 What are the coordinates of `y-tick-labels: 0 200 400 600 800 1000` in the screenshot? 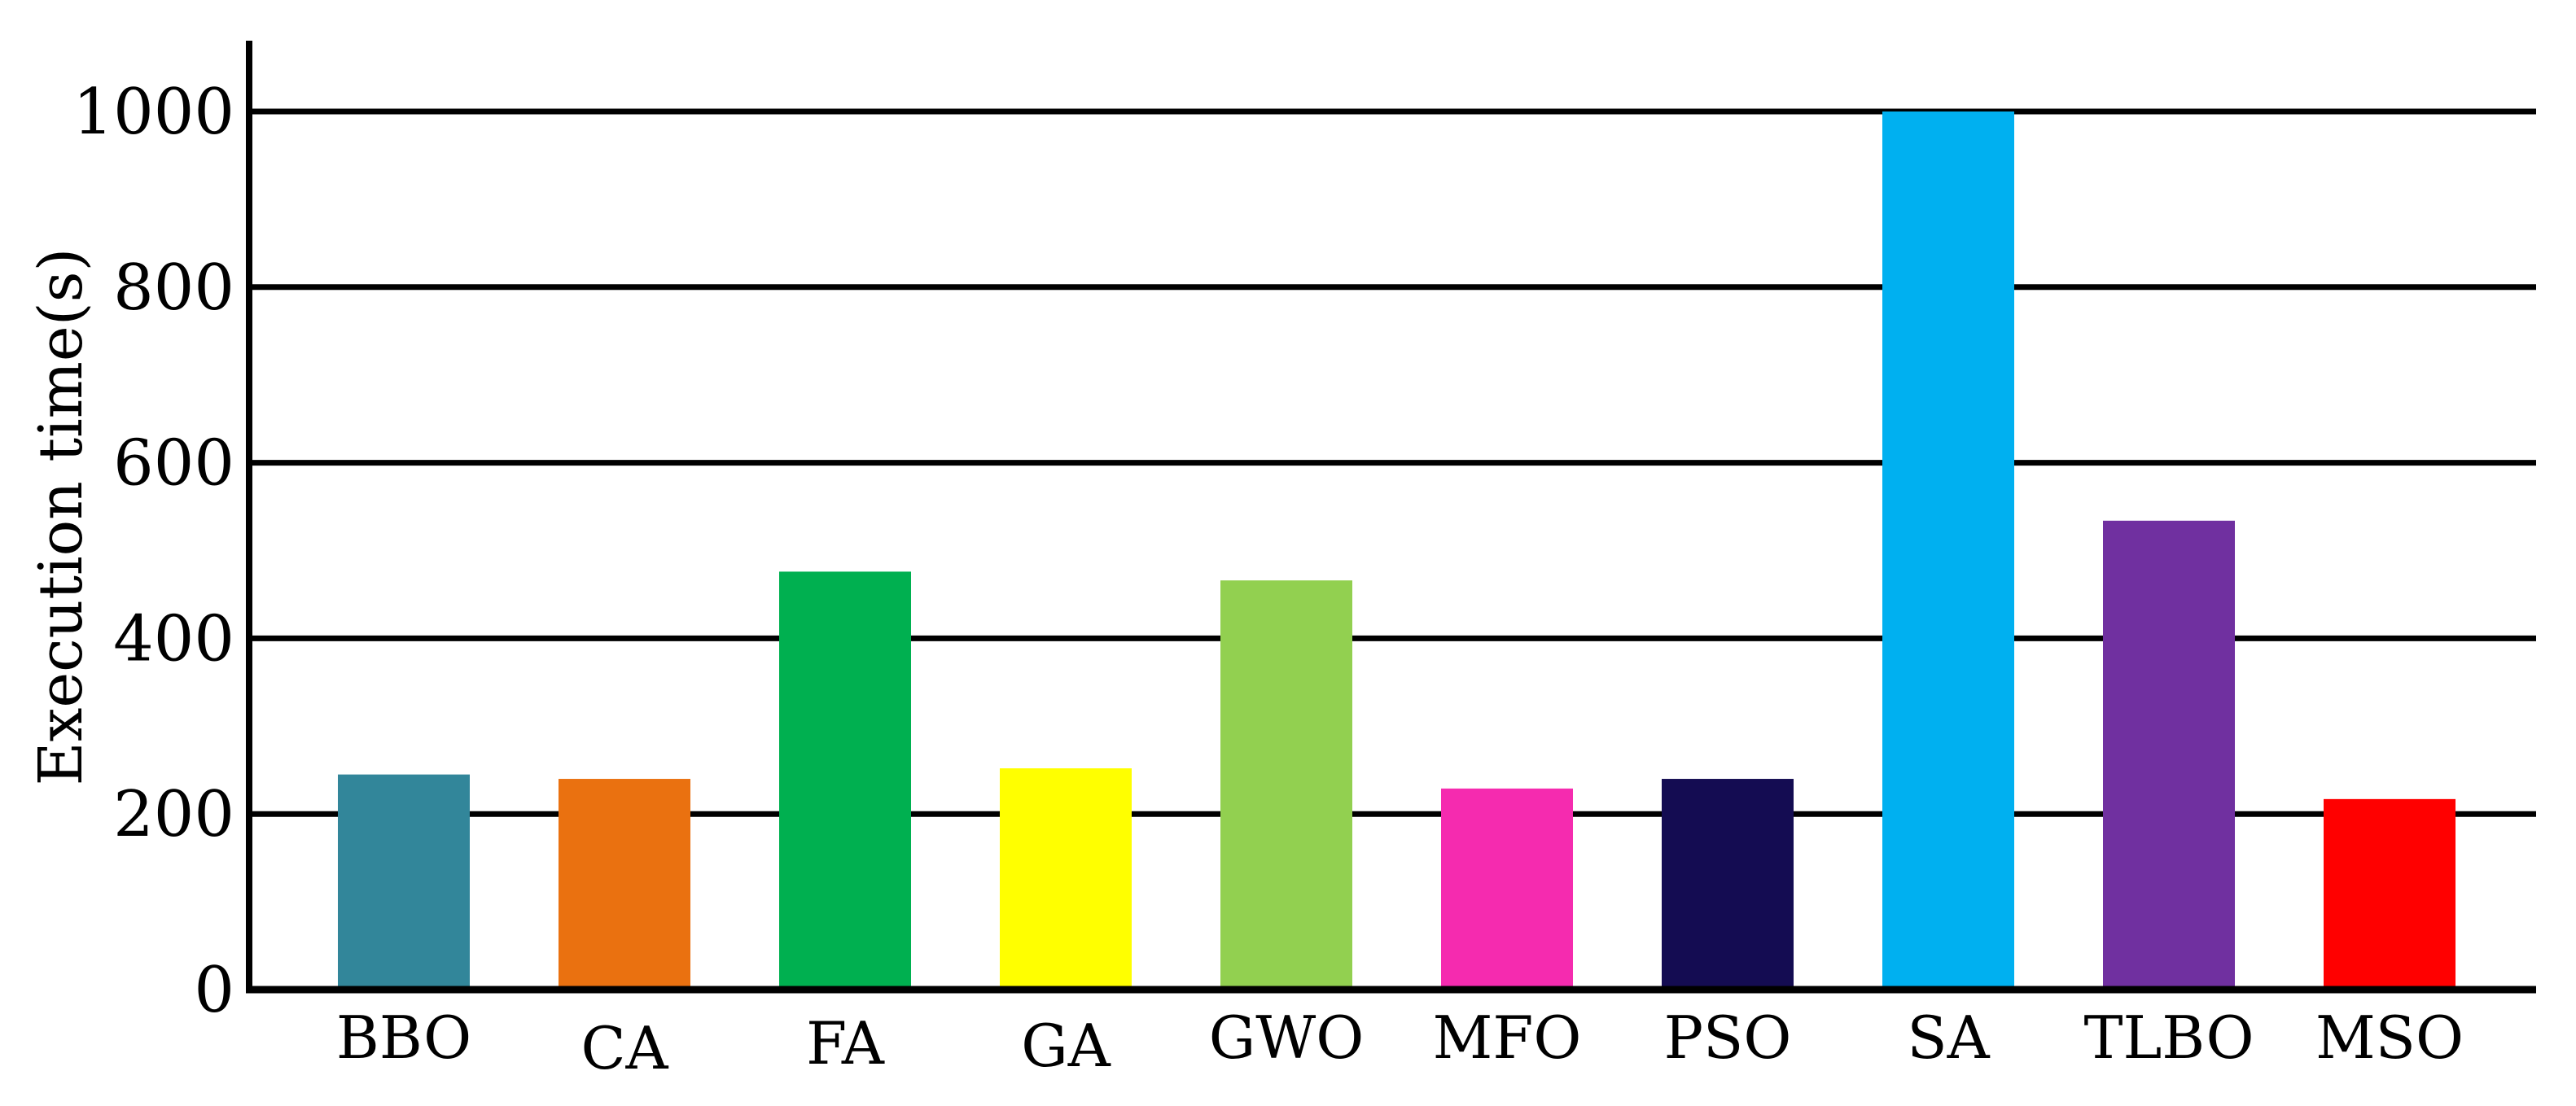 It's located at (153, 551).